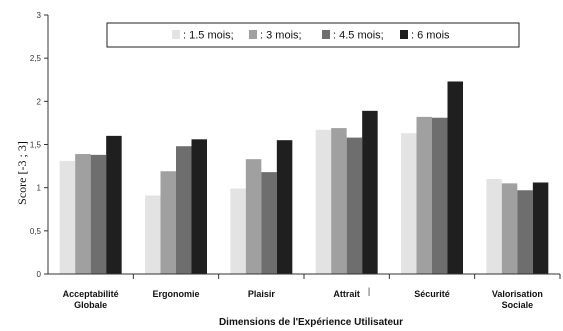  What do you see at coordinates (208, 36) in the screenshot?
I see `legend-label: : 1.5 mois;` at bounding box center [208, 36].